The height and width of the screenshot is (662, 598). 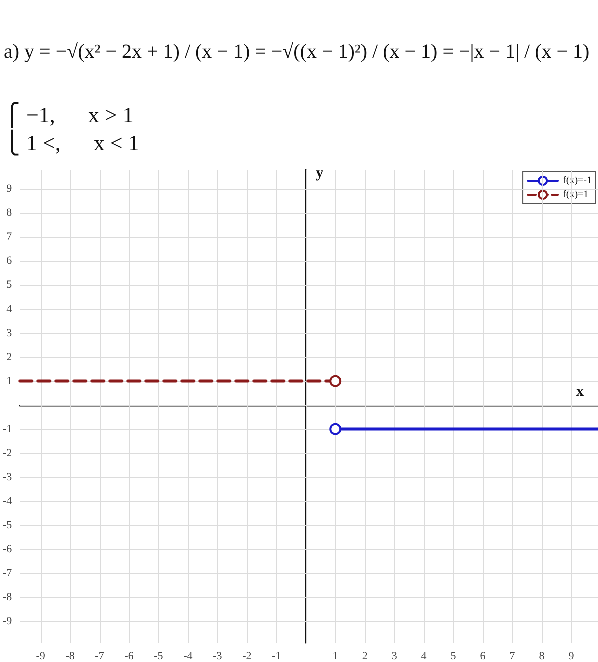 What do you see at coordinates (580, 392) in the screenshot?
I see `x-axis-title: x` at bounding box center [580, 392].